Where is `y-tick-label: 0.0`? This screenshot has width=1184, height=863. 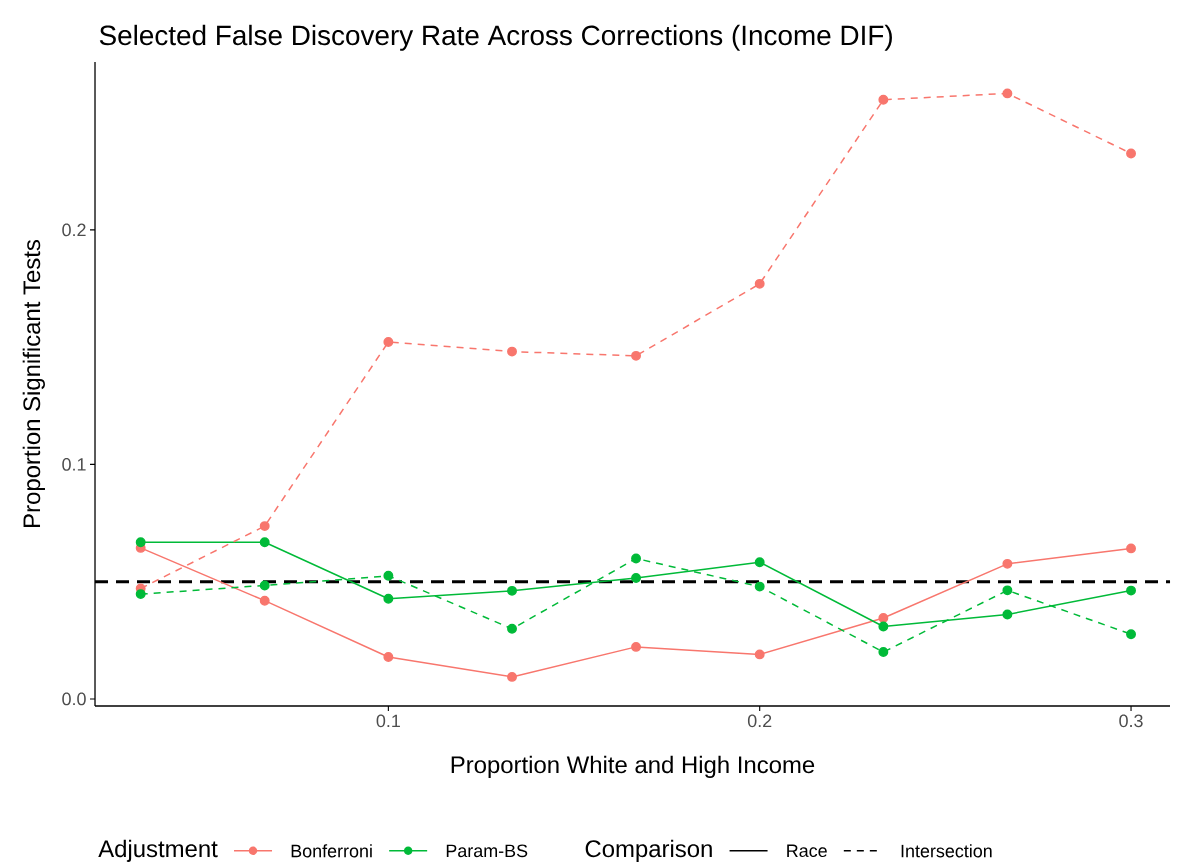
y-tick-label: 0.0 is located at coordinates (74, 699).